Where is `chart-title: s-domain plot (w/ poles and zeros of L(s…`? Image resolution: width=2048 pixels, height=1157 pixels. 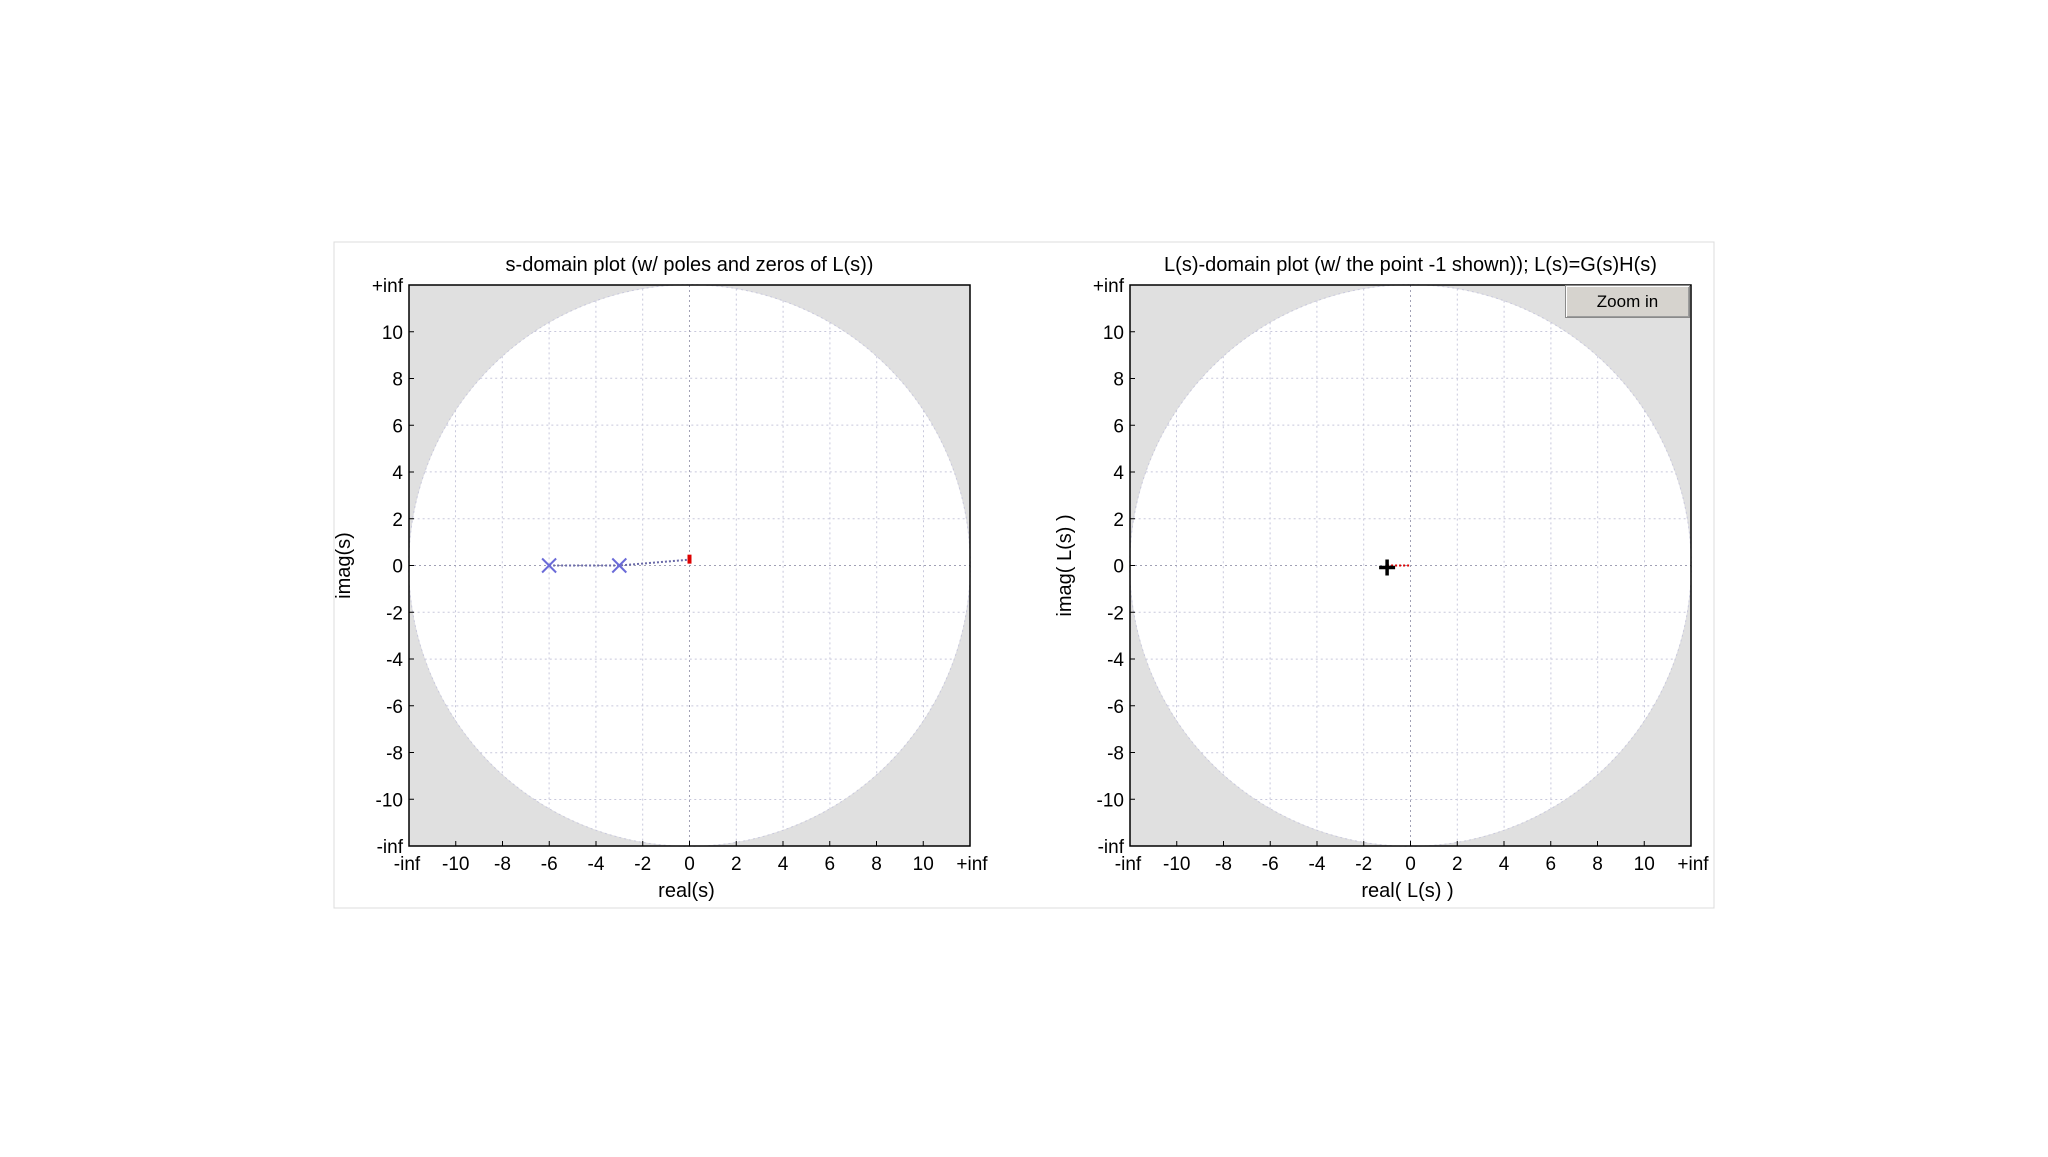 chart-title: s-domain plot (w/ poles and zeros of L(s… is located at coordinates (690, 265).